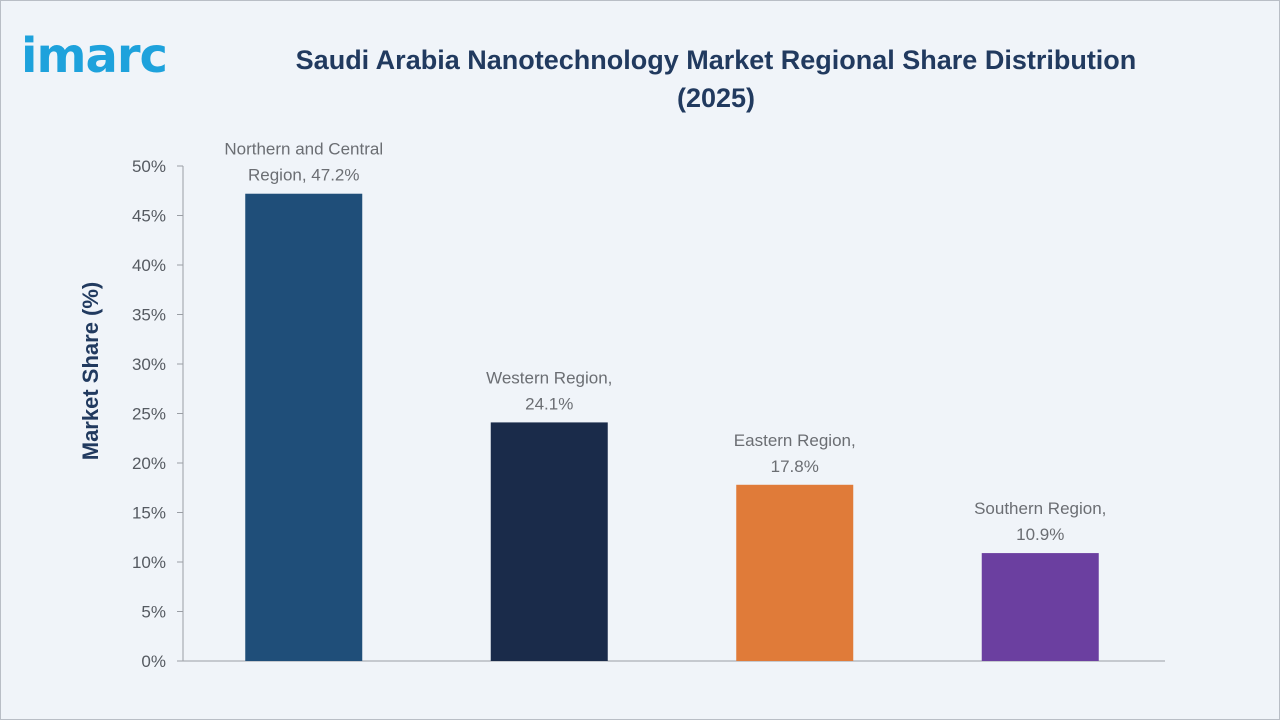 The width and height of the screenshot is (1280, 720). What do you see at coordinates (149, 265) in the screenshot?
I see `y-tick-label: 40%` at bounding box center [149, 265].